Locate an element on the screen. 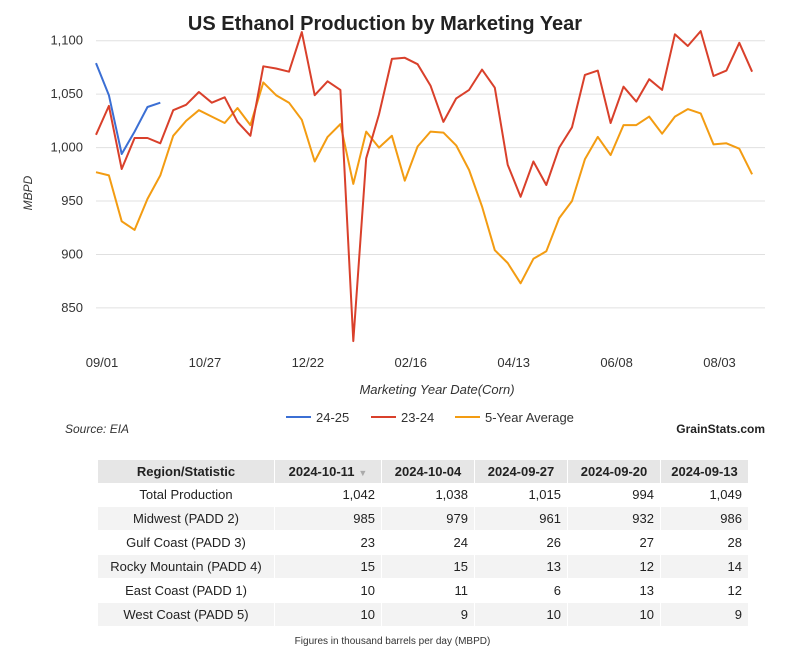 The width and height of the screenshot is (785, 650). table-row: Rocky Mountain (PADD 4) 15 15 13 12 14 is located at coordinates (423, 566).